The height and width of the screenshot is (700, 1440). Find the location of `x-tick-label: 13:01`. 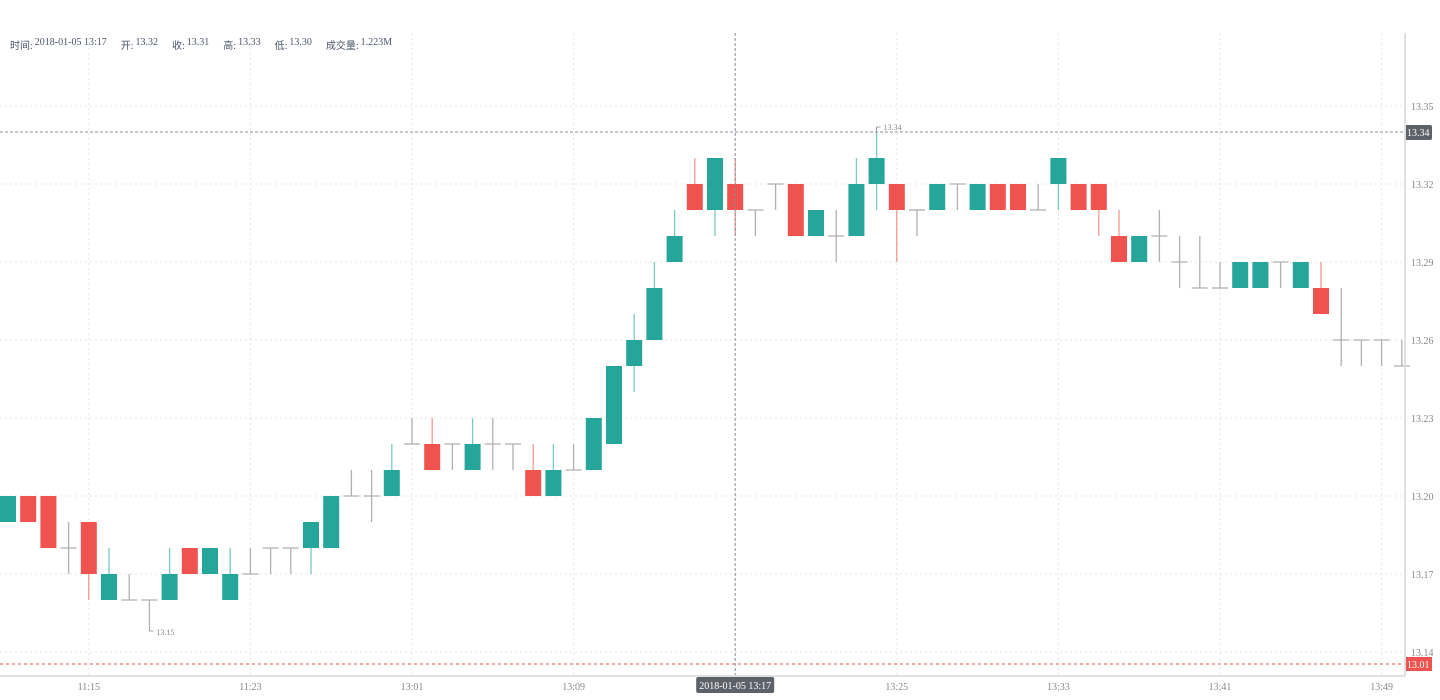

x-tick-label: 13:01 is located at coordinates (412, 687).